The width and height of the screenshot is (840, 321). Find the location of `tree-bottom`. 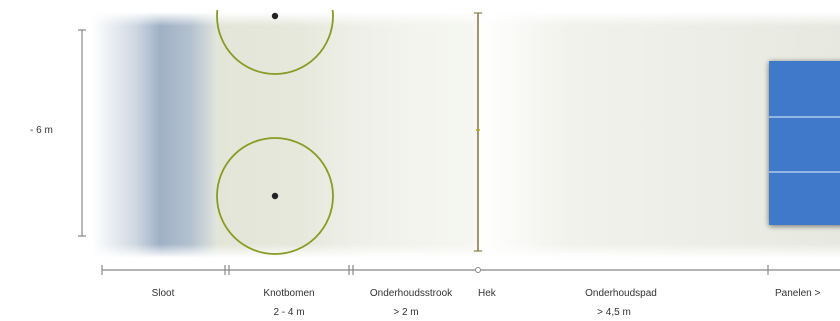

tree-bottom is located at coordinates (275, 196).